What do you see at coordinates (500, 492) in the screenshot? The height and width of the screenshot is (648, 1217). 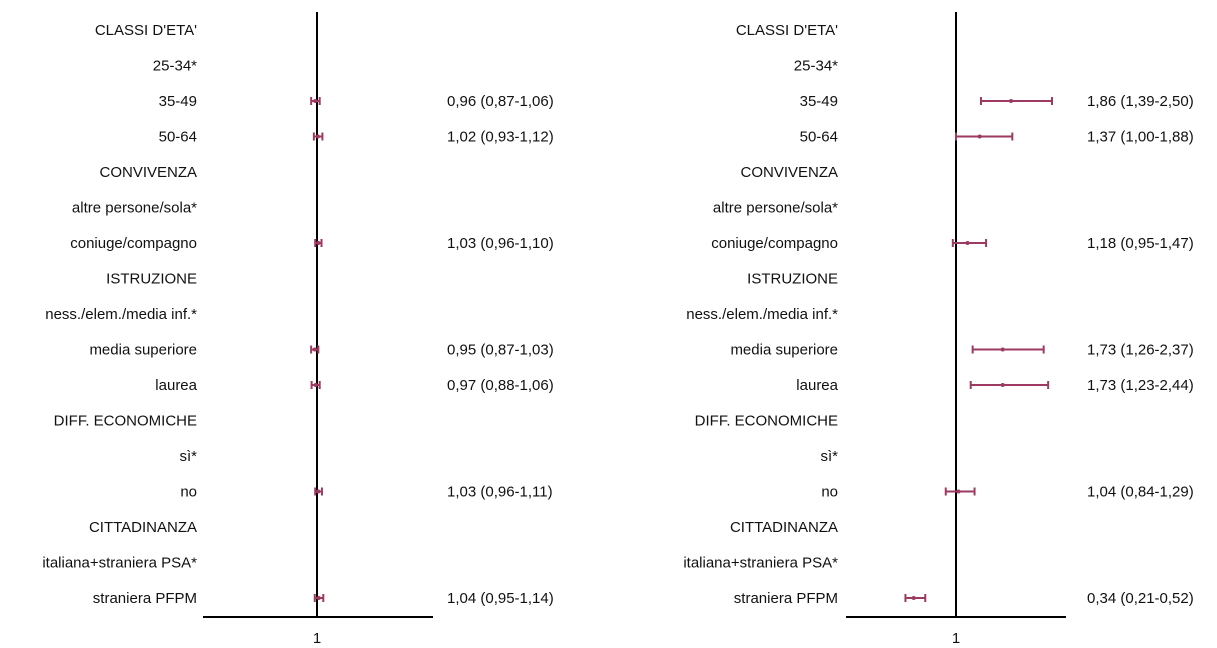 I see `estimate-text: 1,03 (0,96-1,11)` at bounding box center [500, 492].